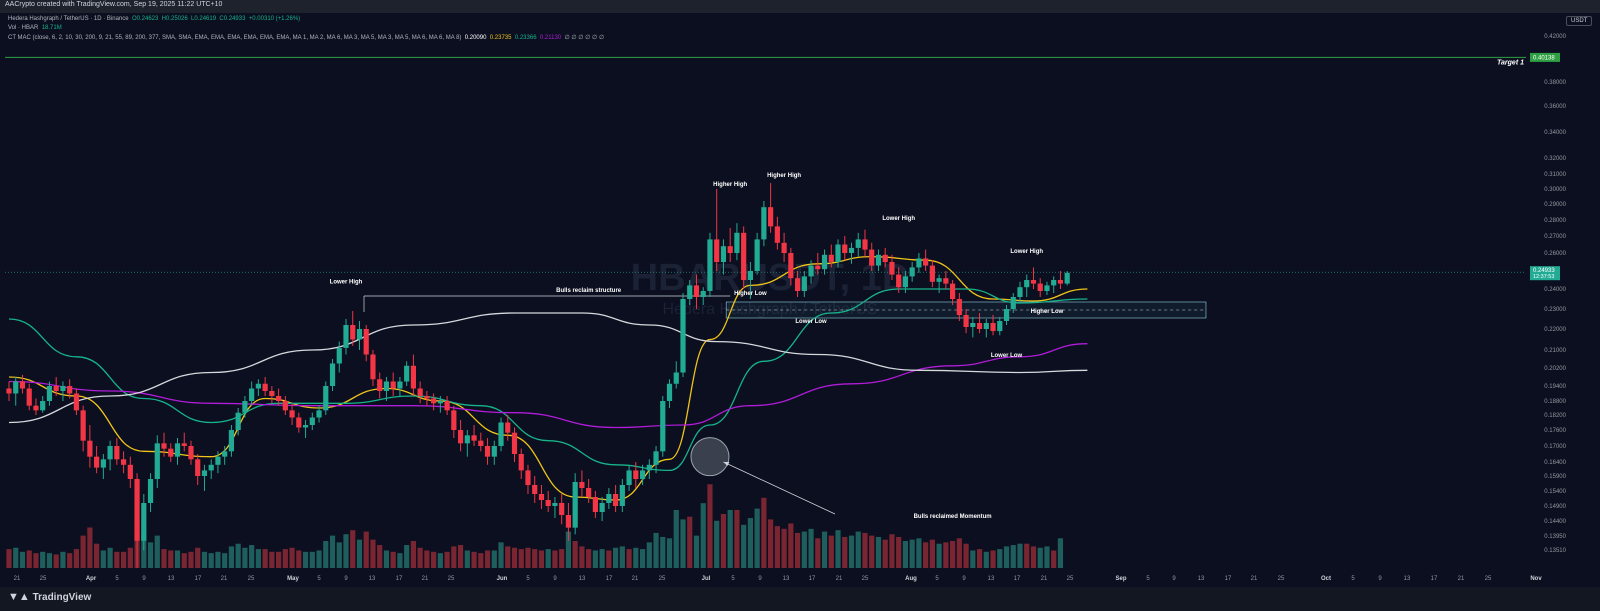 The width and height of the screenshot is (1600, 611). What do you see at coordinates (1555, 507) in the screenshot?
I see `y-axis-label: 0.14900` at bounding box center [1555, 507].